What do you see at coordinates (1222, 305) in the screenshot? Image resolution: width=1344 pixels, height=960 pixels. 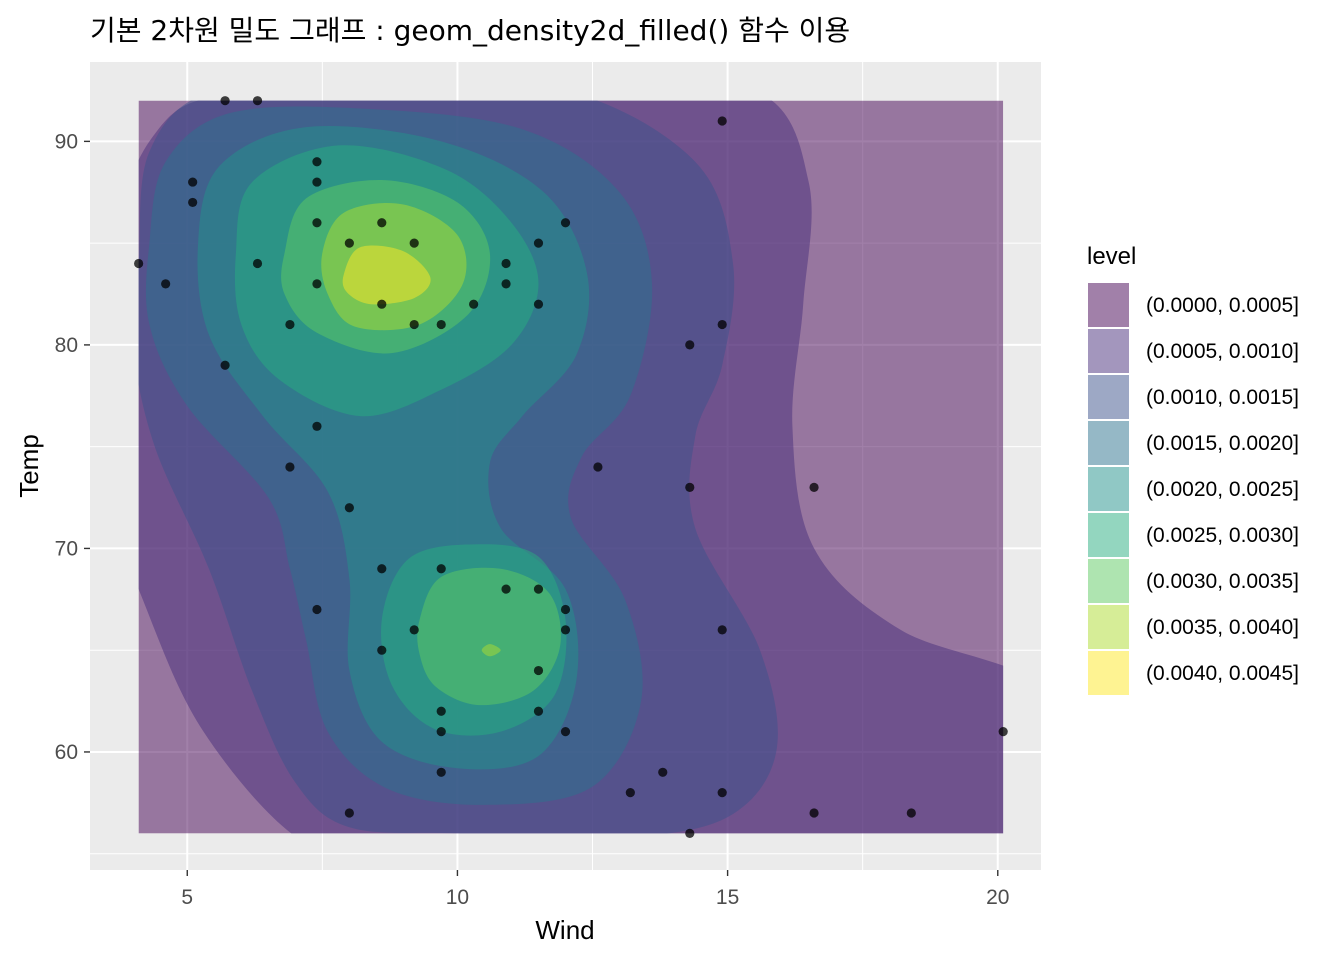 I see `legend-label: (0.0000, 0.0005]` at bounding box center [1222, 305].